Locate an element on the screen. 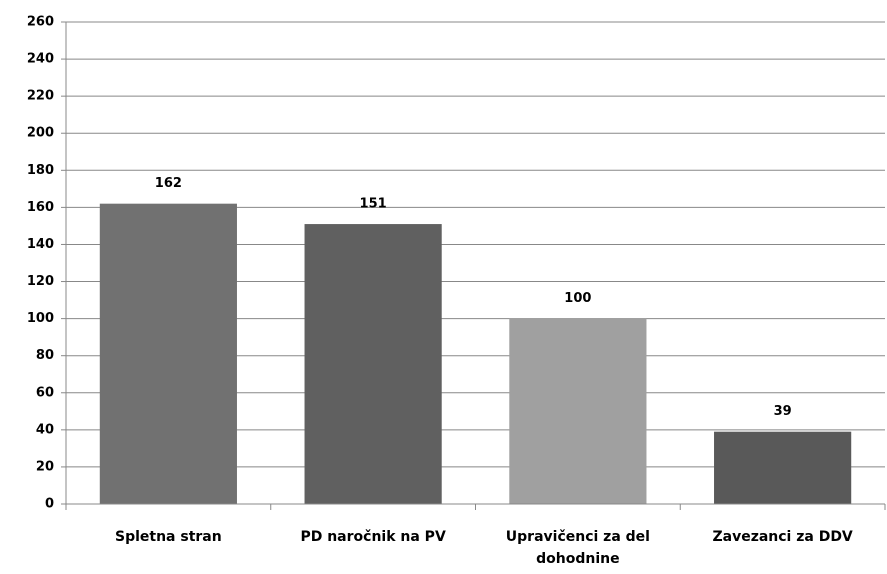 The height and width of the screenshot is (574, 887). y-tick-label: 100 is located at coordinates (40, 318).